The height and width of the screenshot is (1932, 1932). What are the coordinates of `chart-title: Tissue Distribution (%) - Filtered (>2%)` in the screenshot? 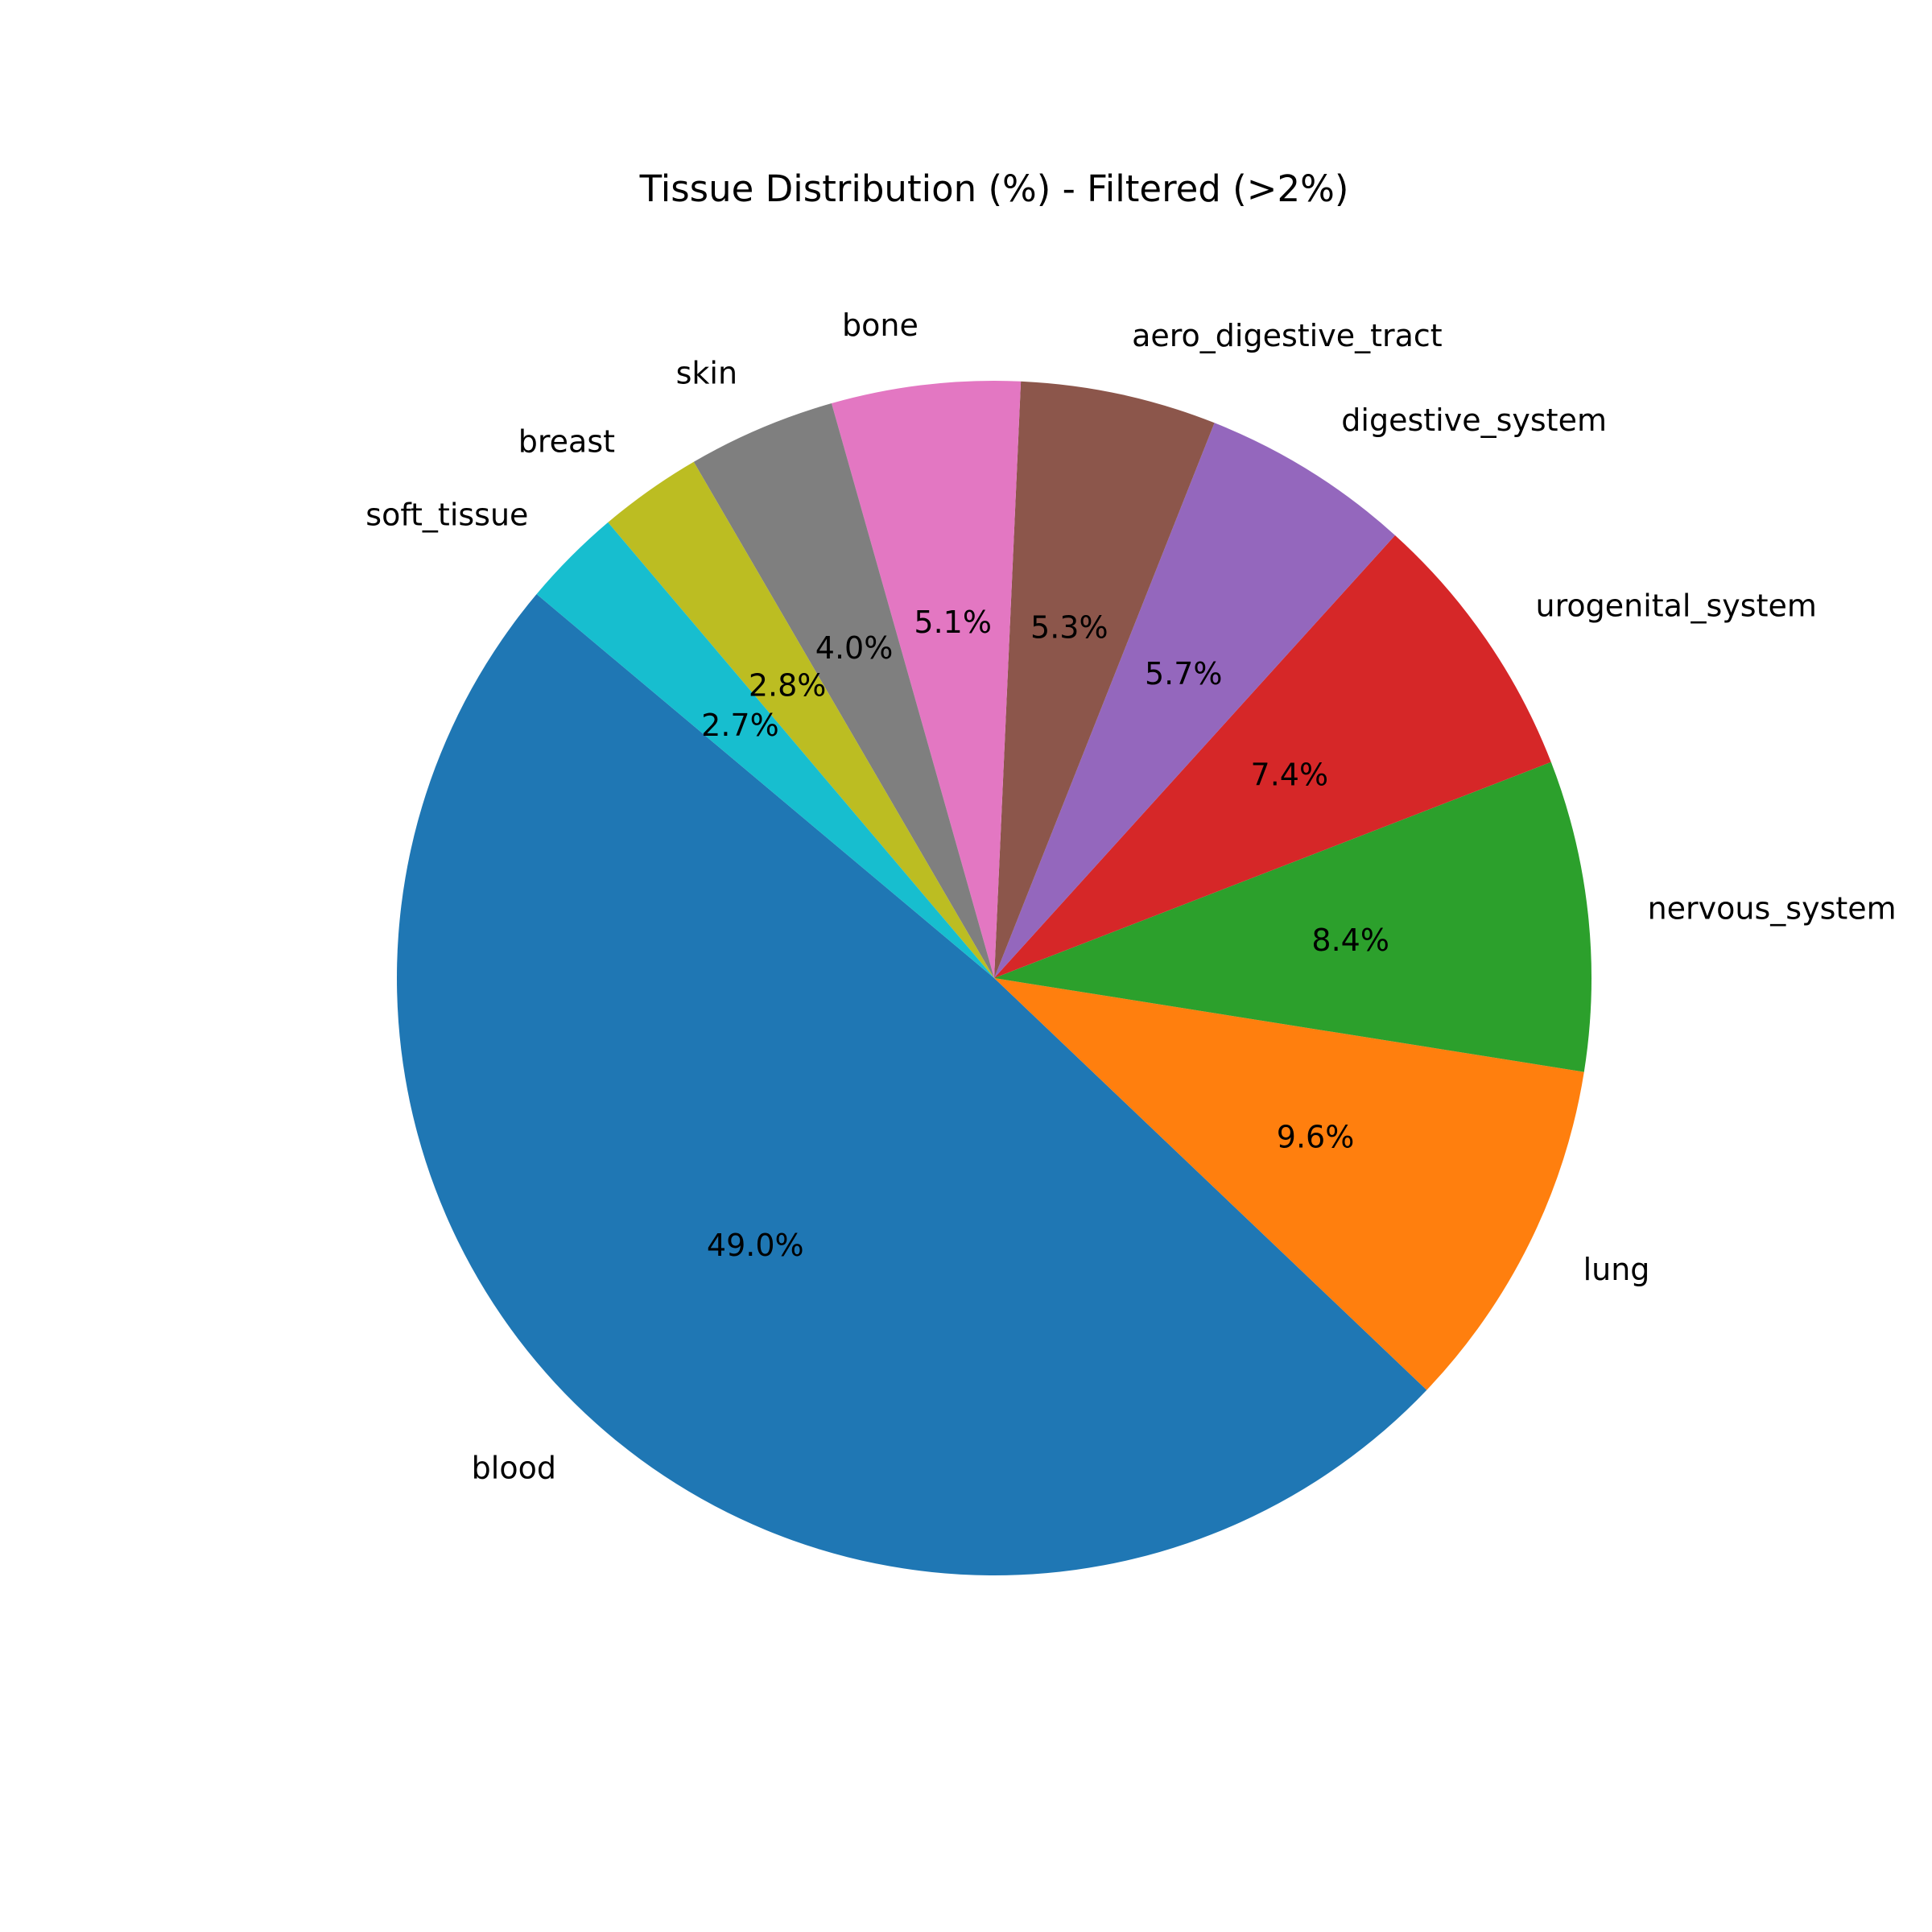 It's located at (994, 188).